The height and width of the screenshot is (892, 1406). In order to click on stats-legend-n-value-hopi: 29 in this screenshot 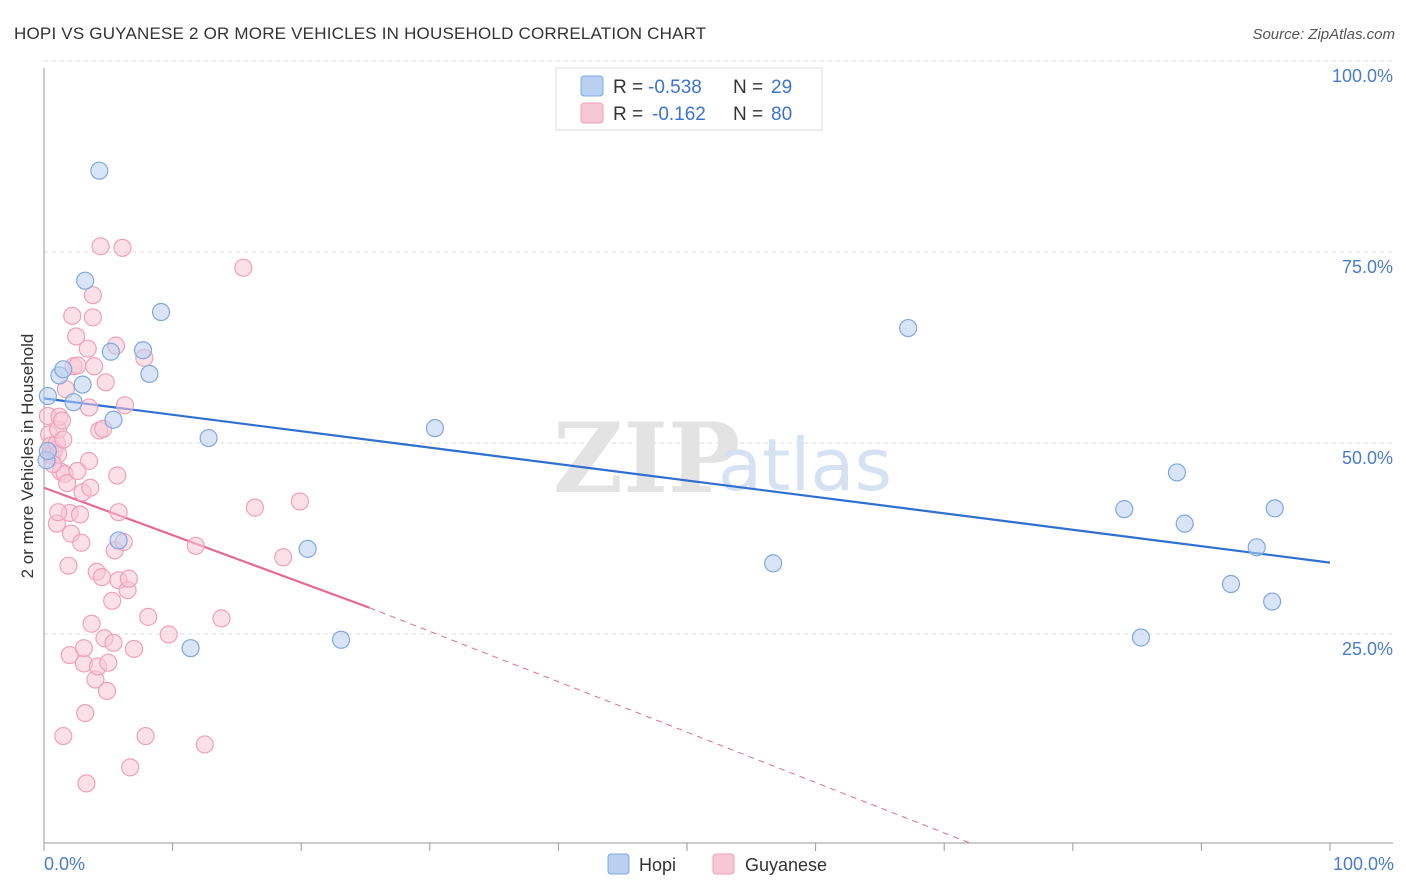, I will do `click(781, 87)`.